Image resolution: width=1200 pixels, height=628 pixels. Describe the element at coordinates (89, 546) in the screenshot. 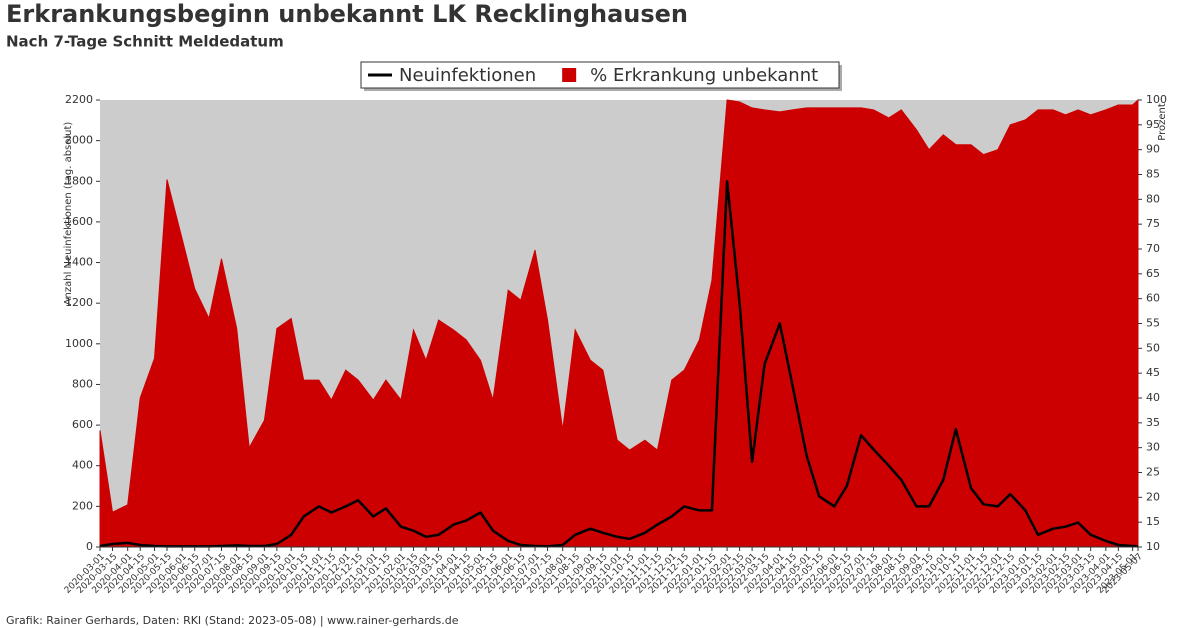

I see `y-tick-label: 0` at that location.